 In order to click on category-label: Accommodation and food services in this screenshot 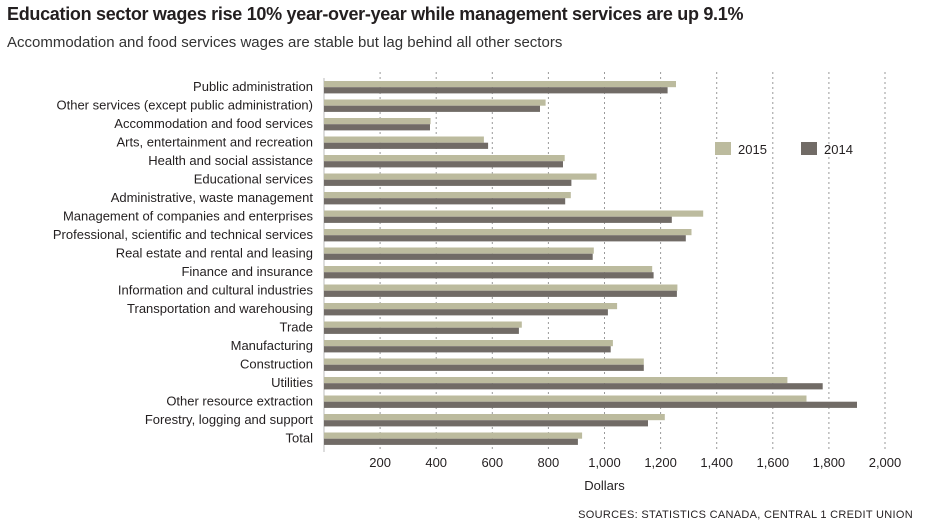, I will do `click(213, 123)`.